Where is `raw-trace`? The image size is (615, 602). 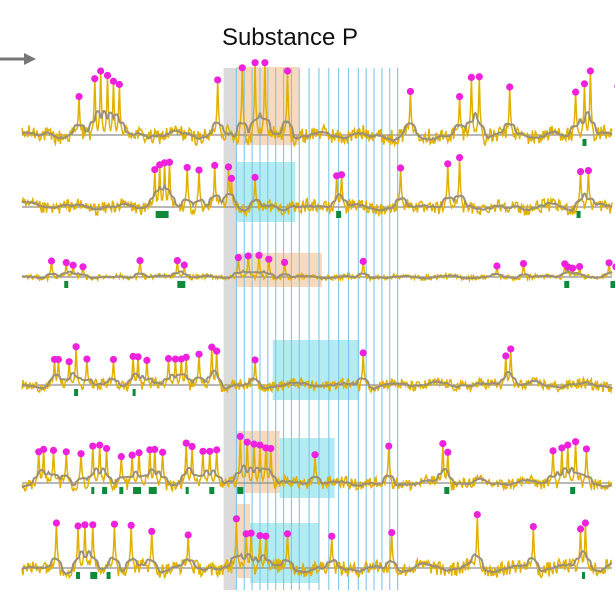
raw-trace is located at coordinates (317, 464).